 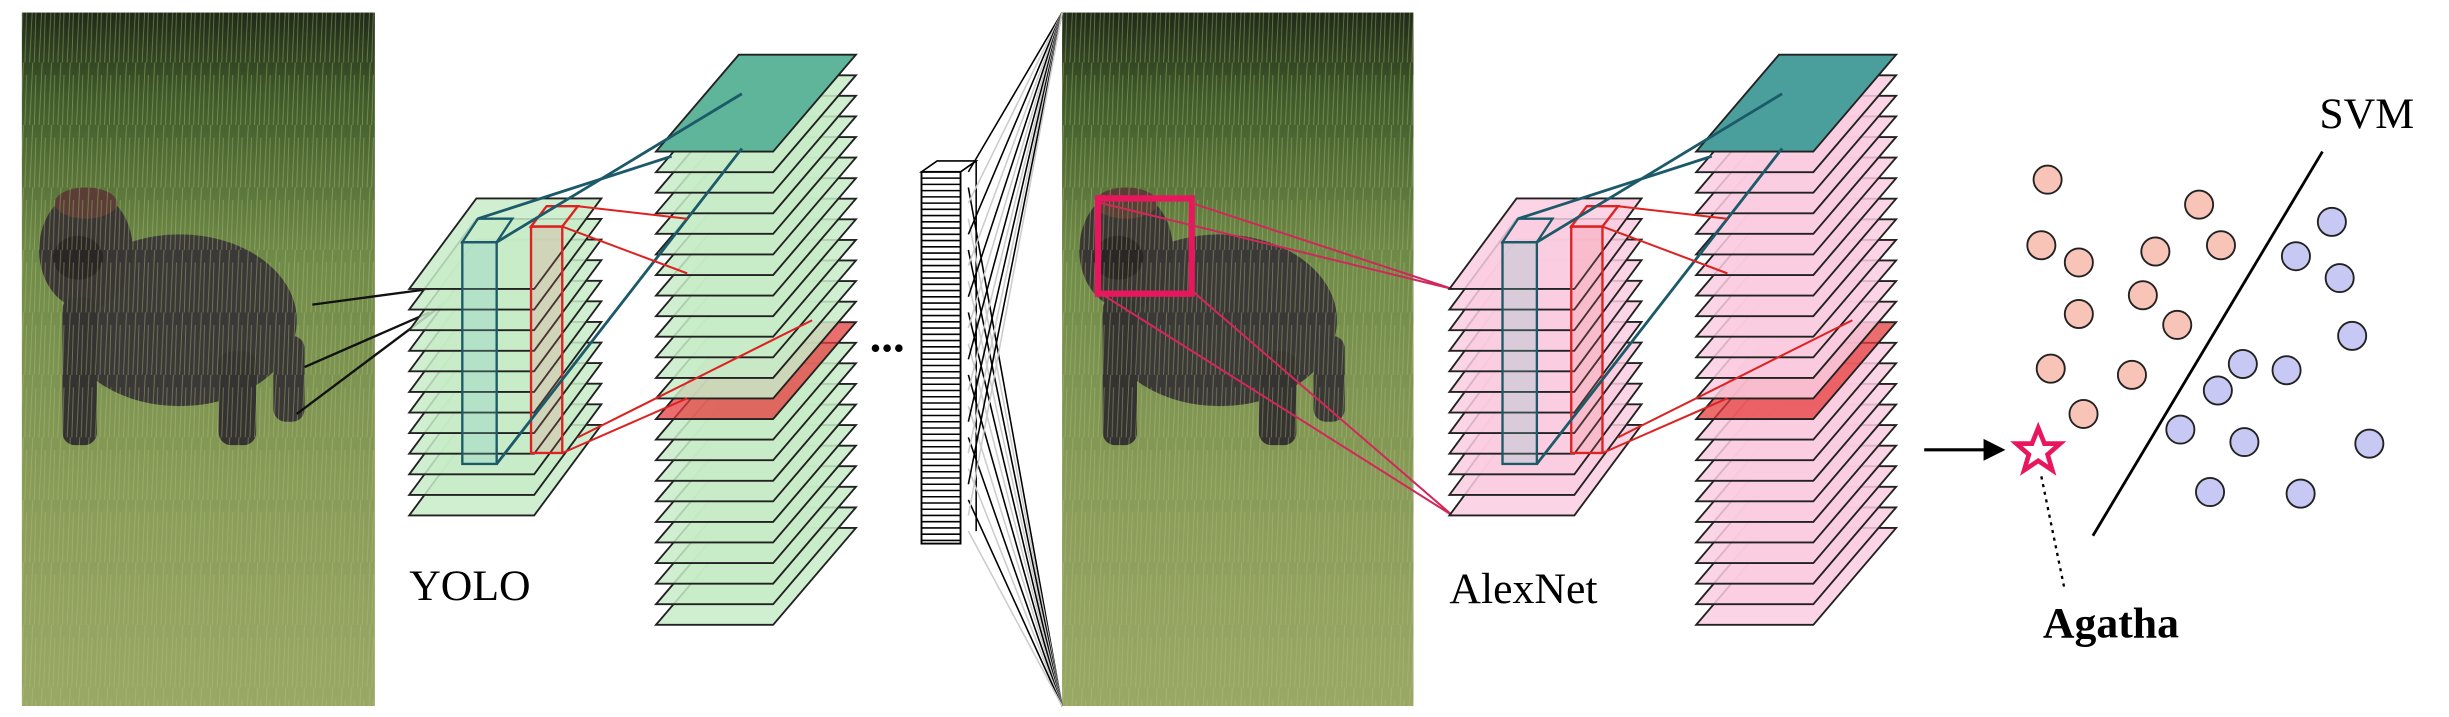 I want to click on dense-layer, so click(x=991, y=359).